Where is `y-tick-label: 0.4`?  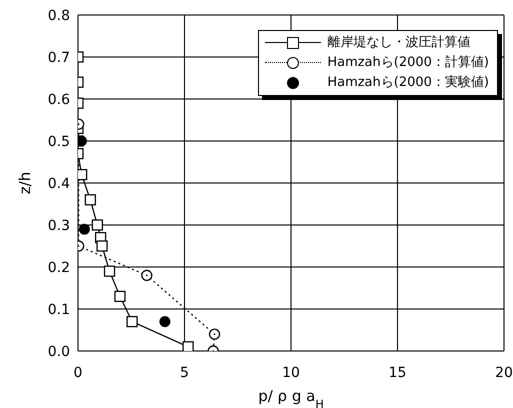
y-tick-label: 0.4 is located at coordinates (59, 184).